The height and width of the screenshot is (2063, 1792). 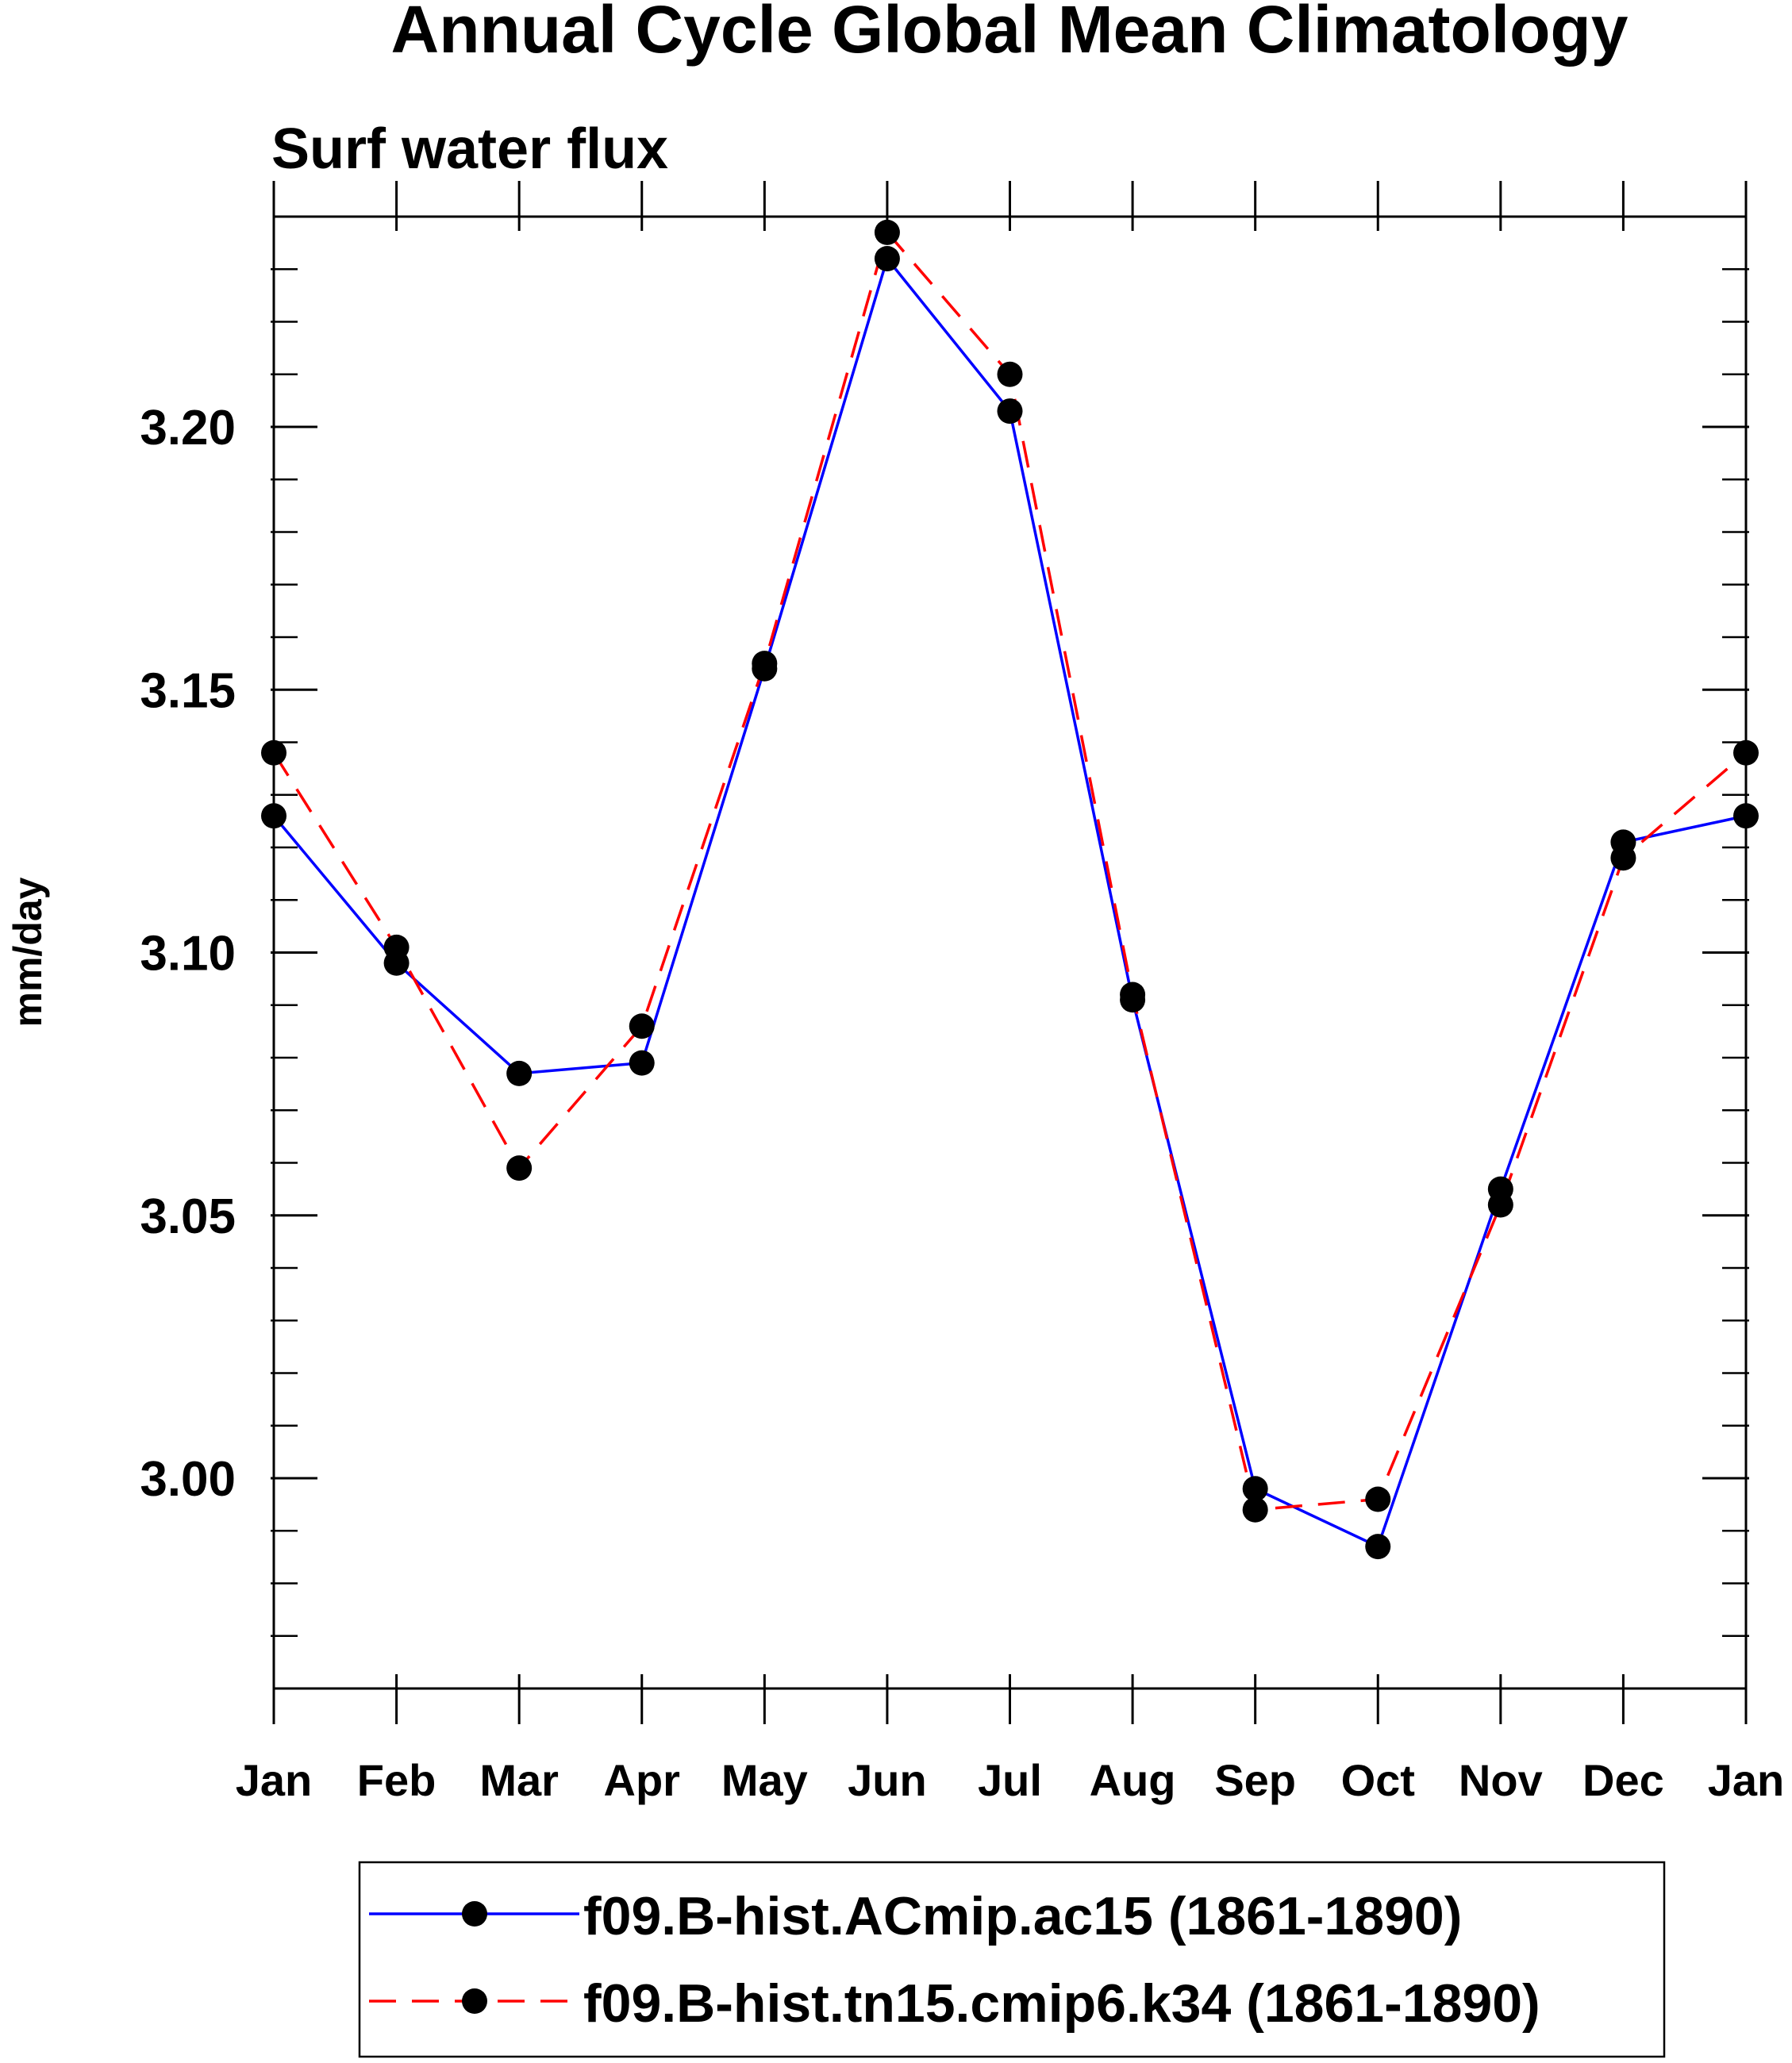 I want to click on y-tick-label: 3.15, so click(x=188, y=690).